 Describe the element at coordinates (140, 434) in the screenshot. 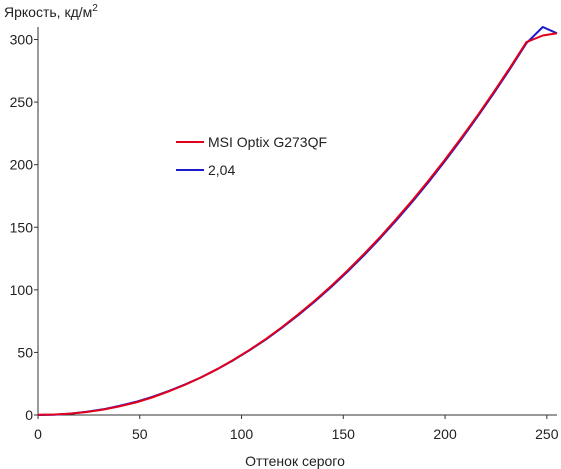

I see `x-tick-label: 50` at that location.